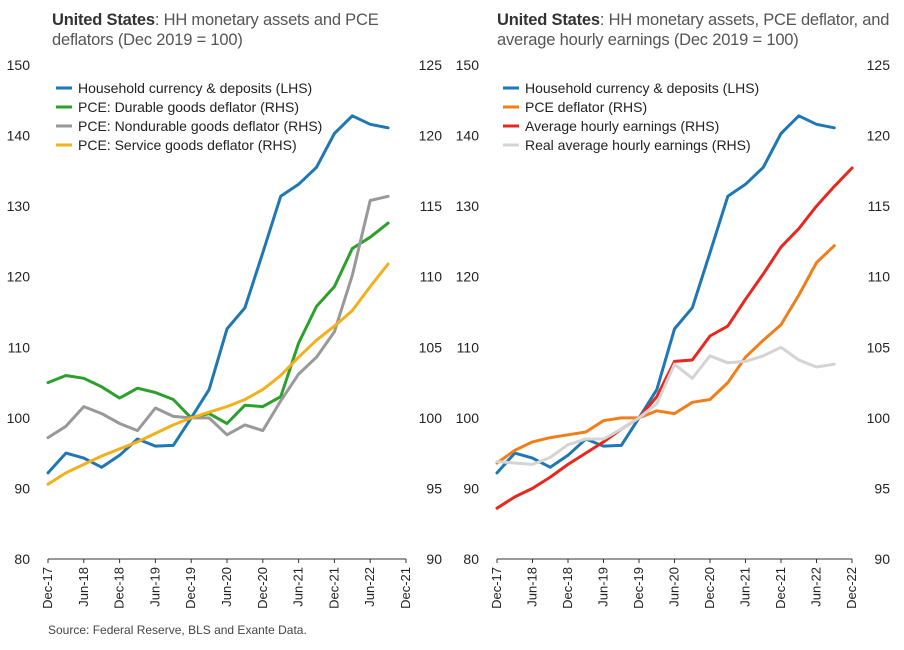 This screenshot has height=650, width=904. Describe the element at coordinates (851, 588) in the screenshot. I see `x-tick-label: Dec-22` at that location.